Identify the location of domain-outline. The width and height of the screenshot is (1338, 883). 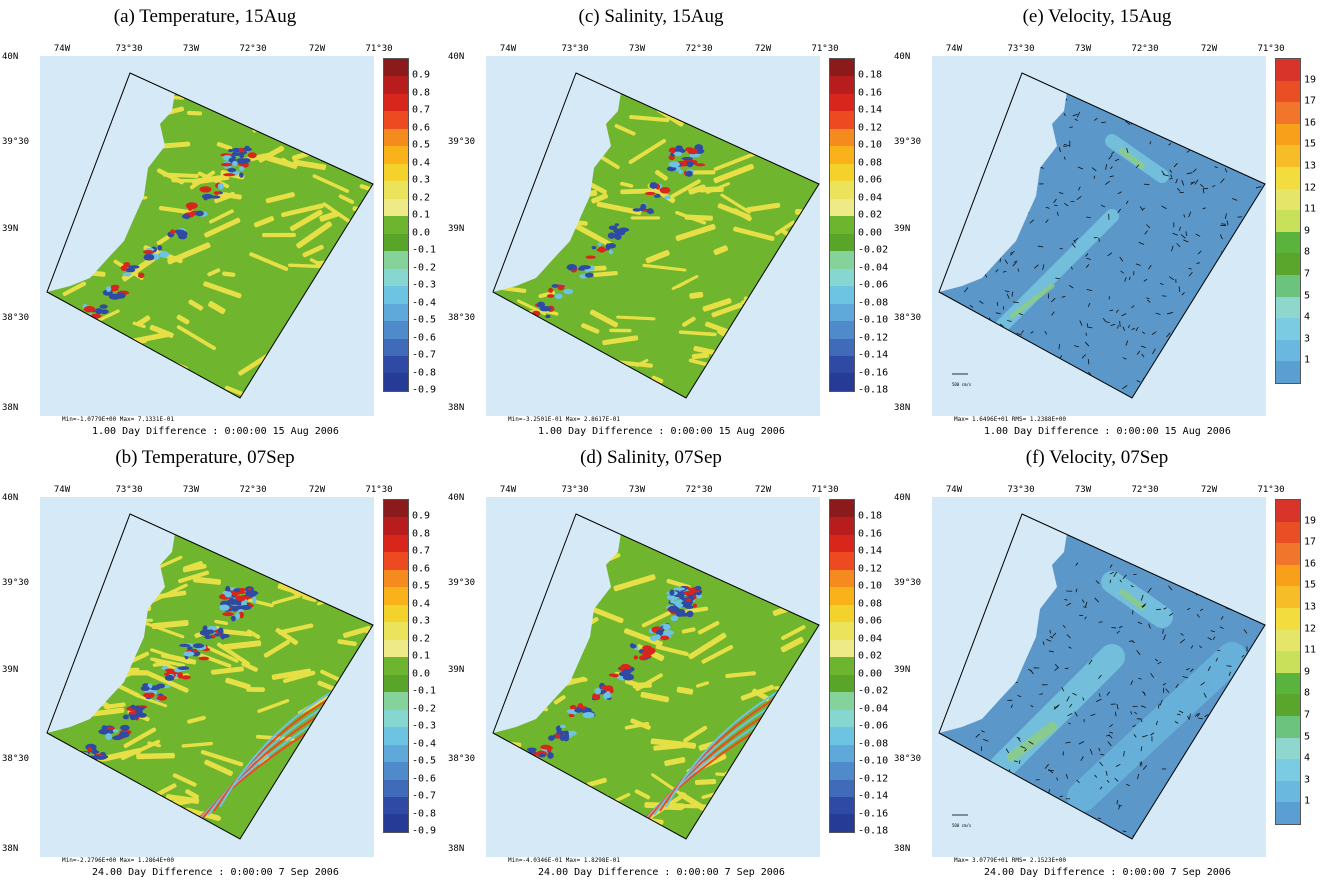
(210, 676).